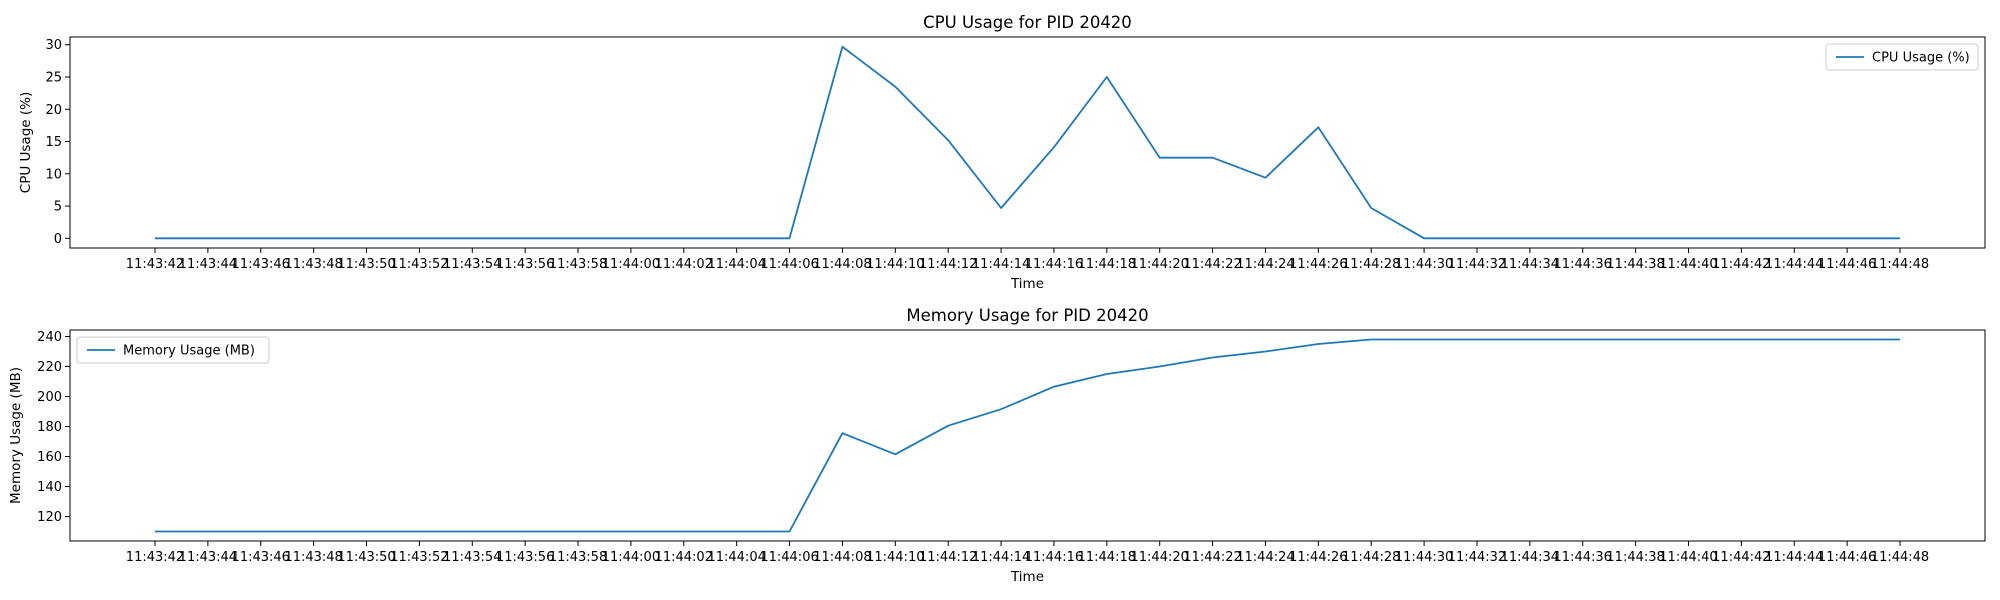 This screenshot has width=2000, height=600. Describe the element at coordinates (631, 557) in the screenshot. I see `memory-x-tick-label: 11:44:00` at that location.